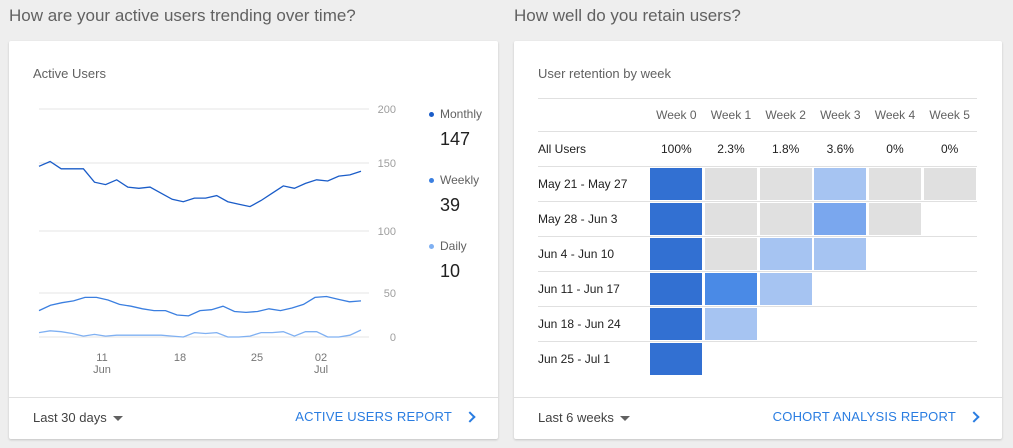 The width and height of the screenshot is (1013, 448). I want to click on date-range-label: Last 30 days, so click(70, 417).